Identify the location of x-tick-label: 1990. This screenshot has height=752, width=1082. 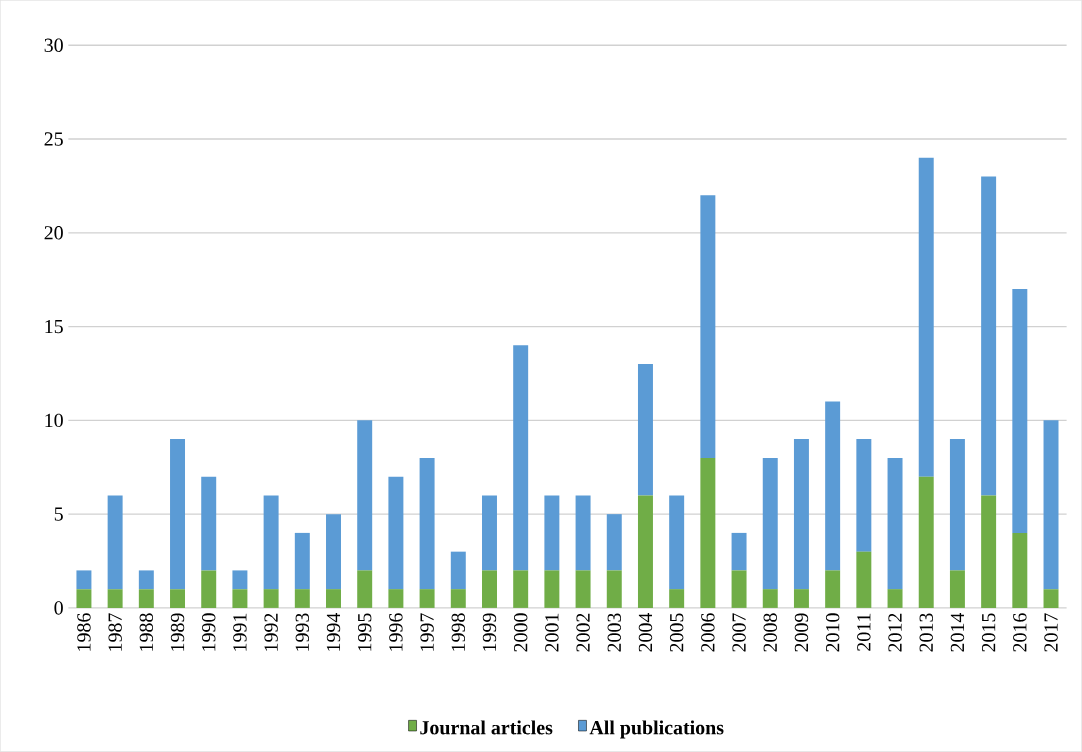
(208, 632).